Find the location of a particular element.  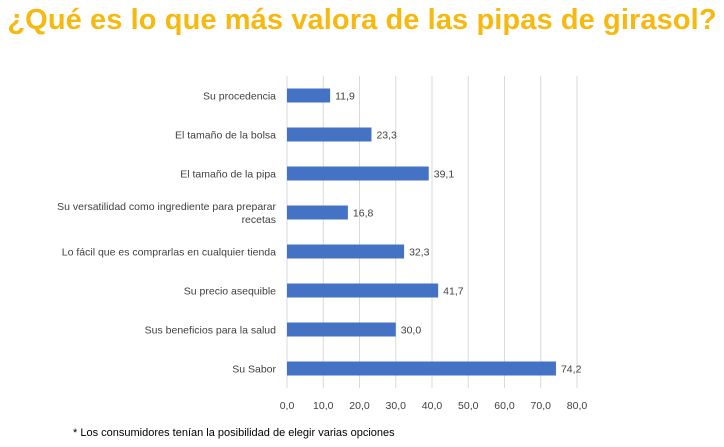

x-tick-label: 40,0 is located at coordinates (432, 406).